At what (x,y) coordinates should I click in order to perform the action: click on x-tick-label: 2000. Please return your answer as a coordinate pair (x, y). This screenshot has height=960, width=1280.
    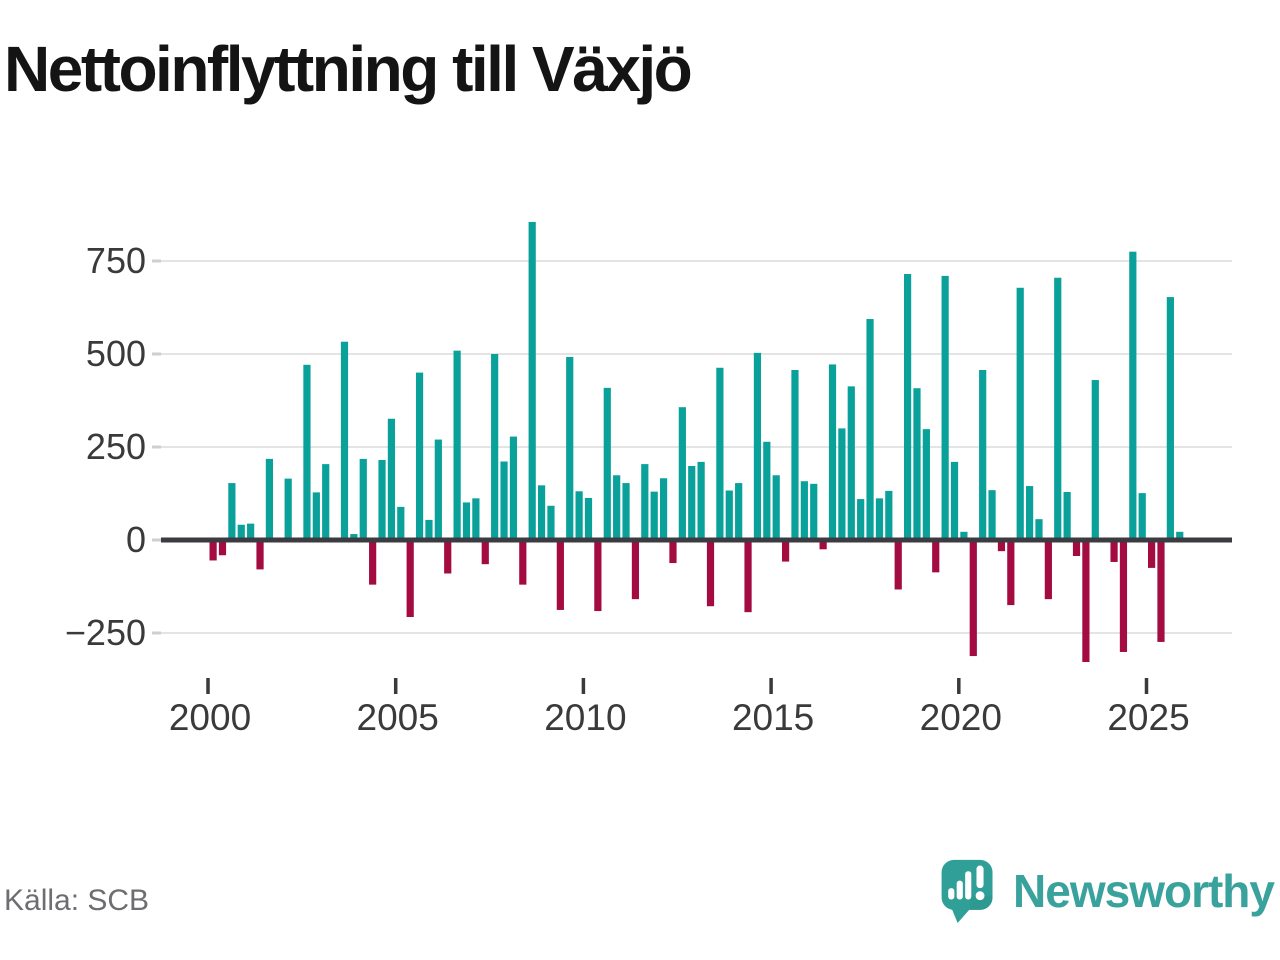
    Looking at the image, I should click on (210, 717).